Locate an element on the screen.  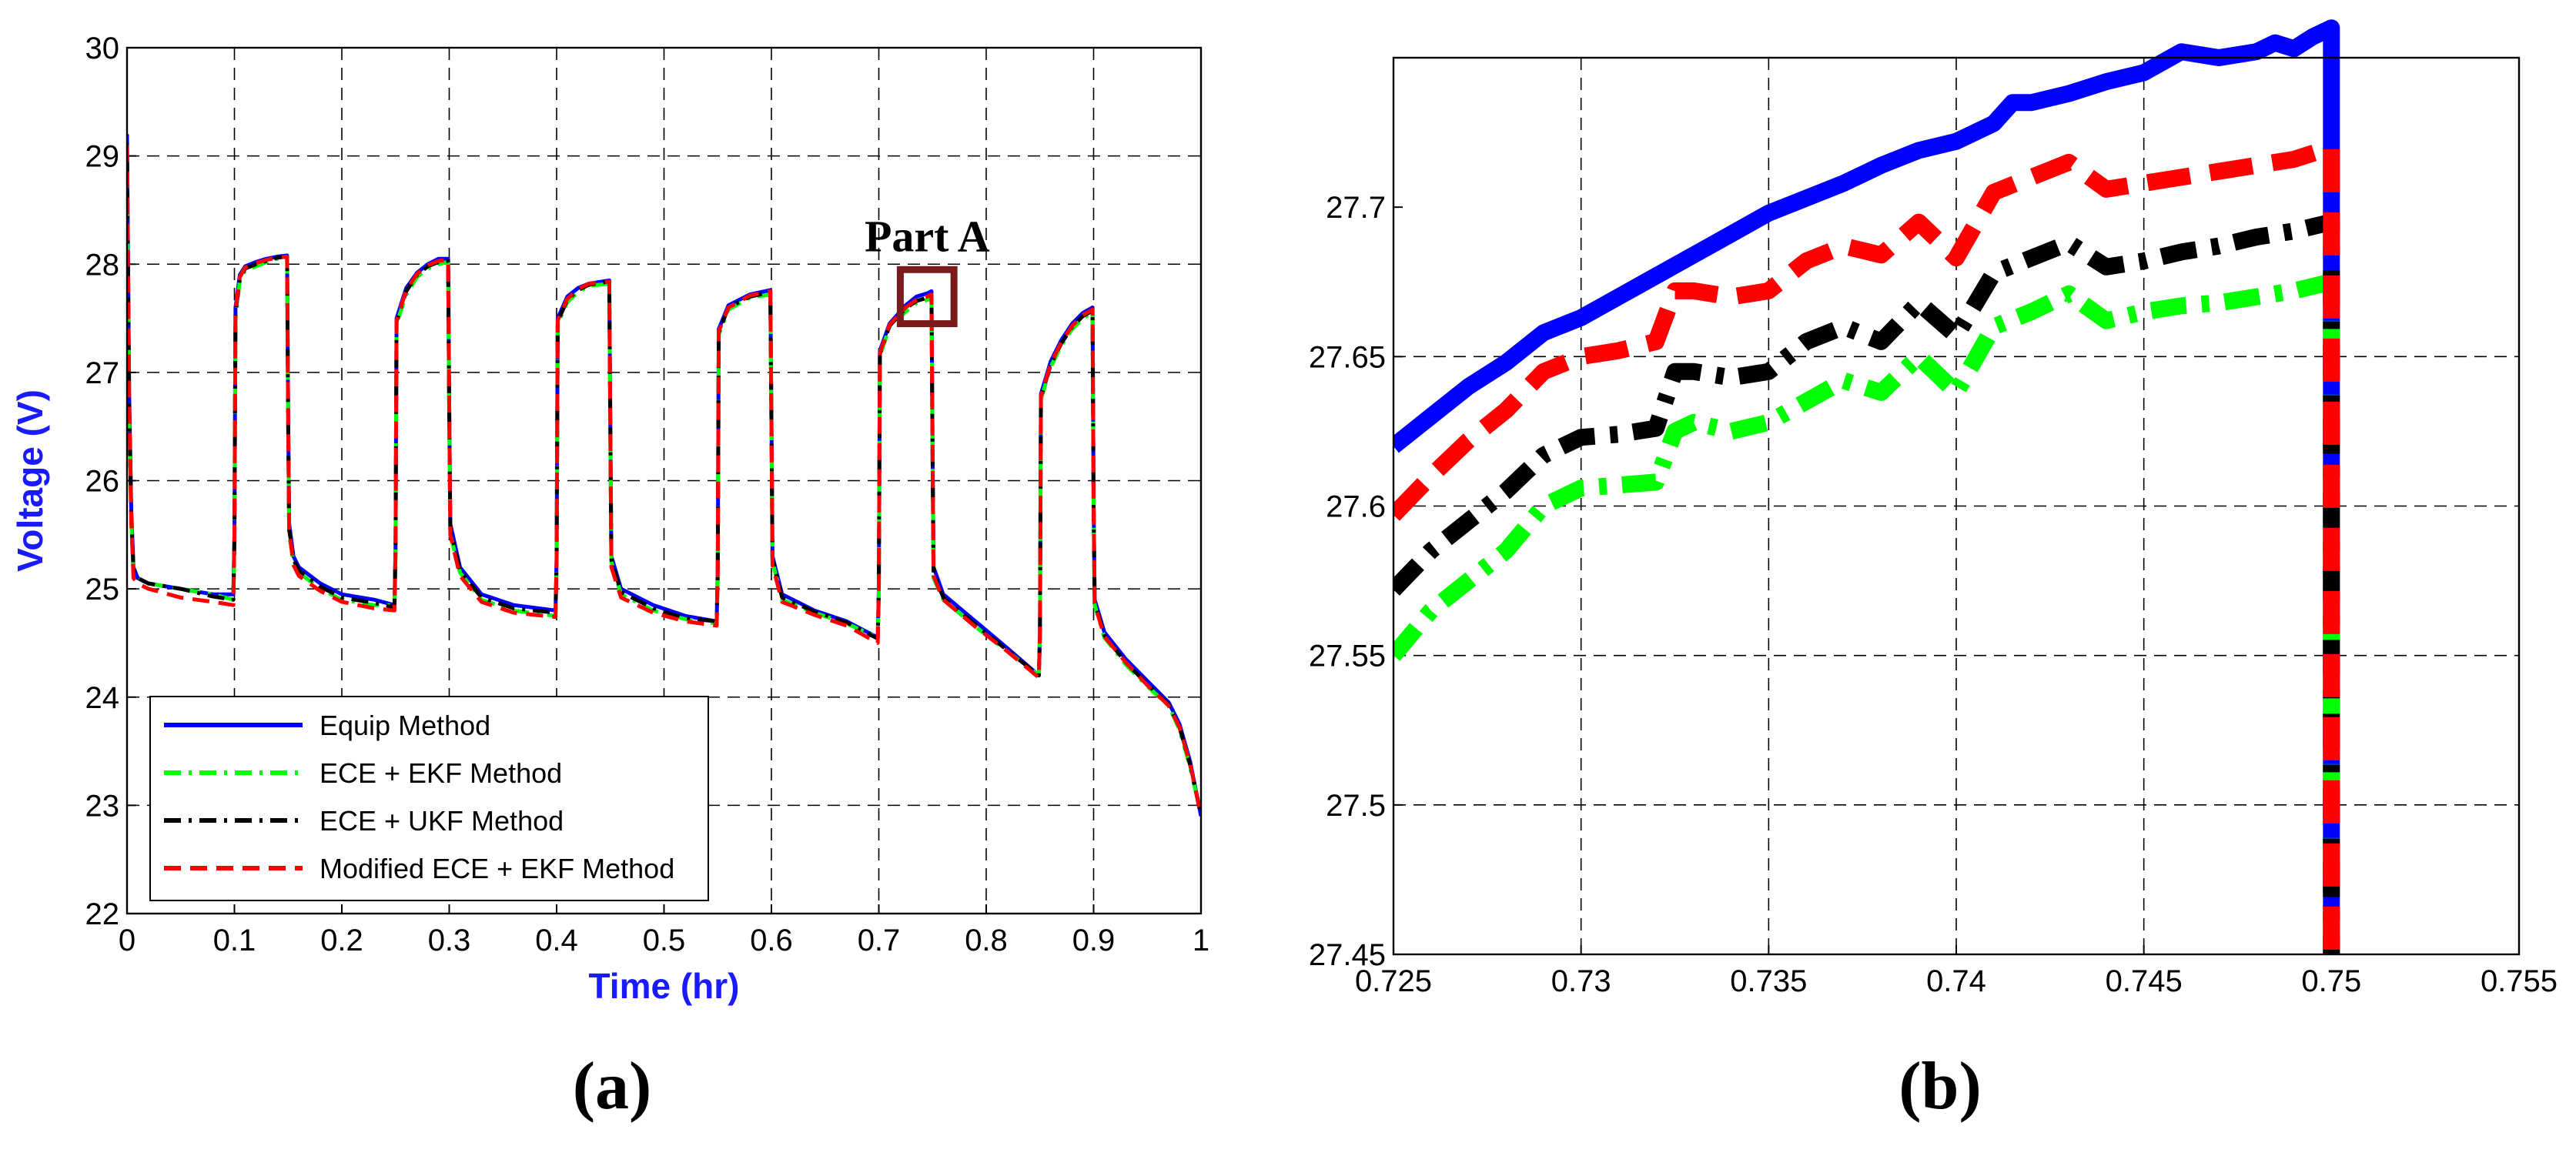
x-tick-label: 0.8 is located at coordinates (987, 941).